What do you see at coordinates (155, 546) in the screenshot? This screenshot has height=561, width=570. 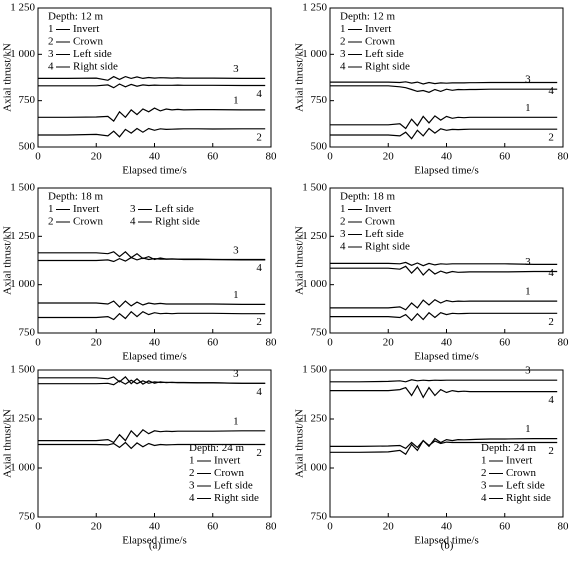 I see `panel-label: (a)` at bounding box center [155, 546].